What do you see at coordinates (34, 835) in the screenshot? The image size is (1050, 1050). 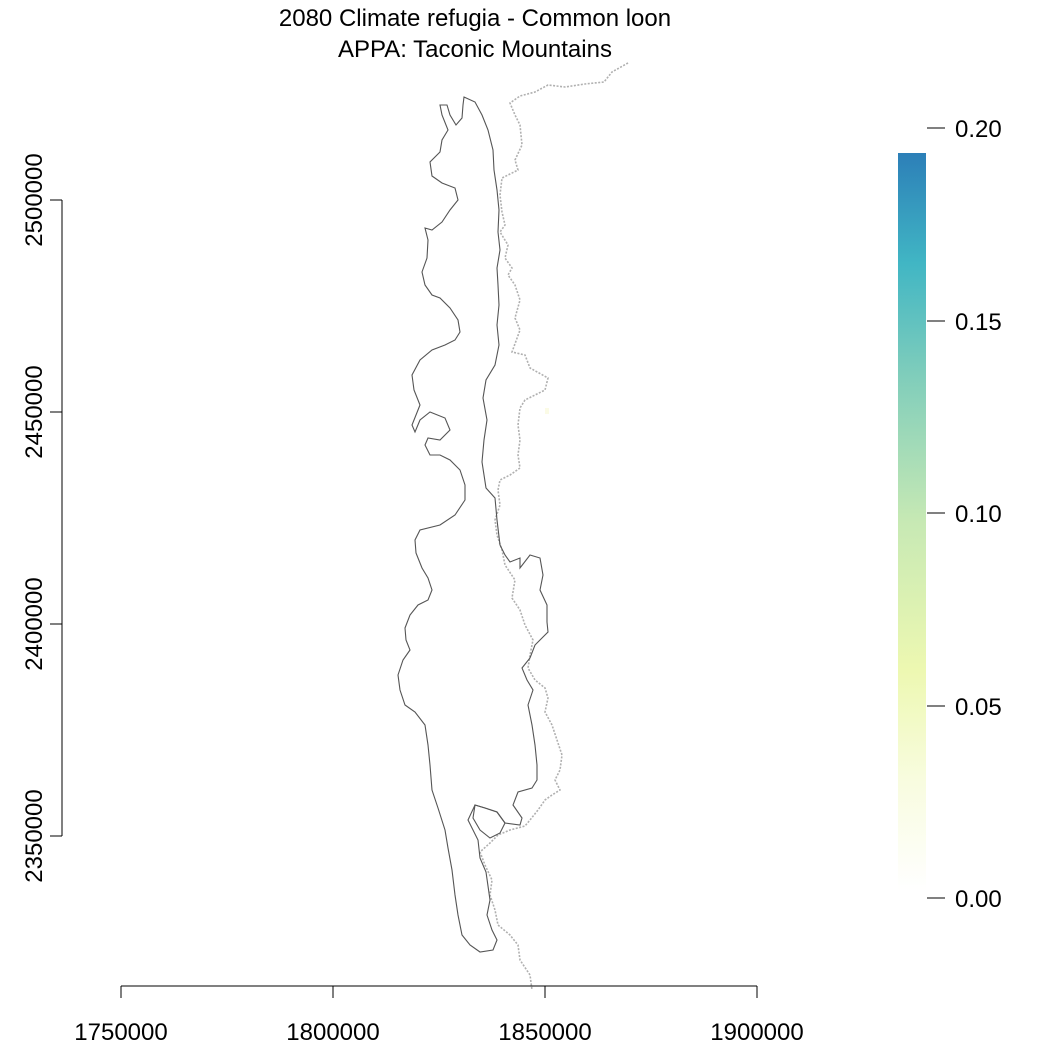 I see `y-tick-label: 2350000` at bounding box center [34, 835].